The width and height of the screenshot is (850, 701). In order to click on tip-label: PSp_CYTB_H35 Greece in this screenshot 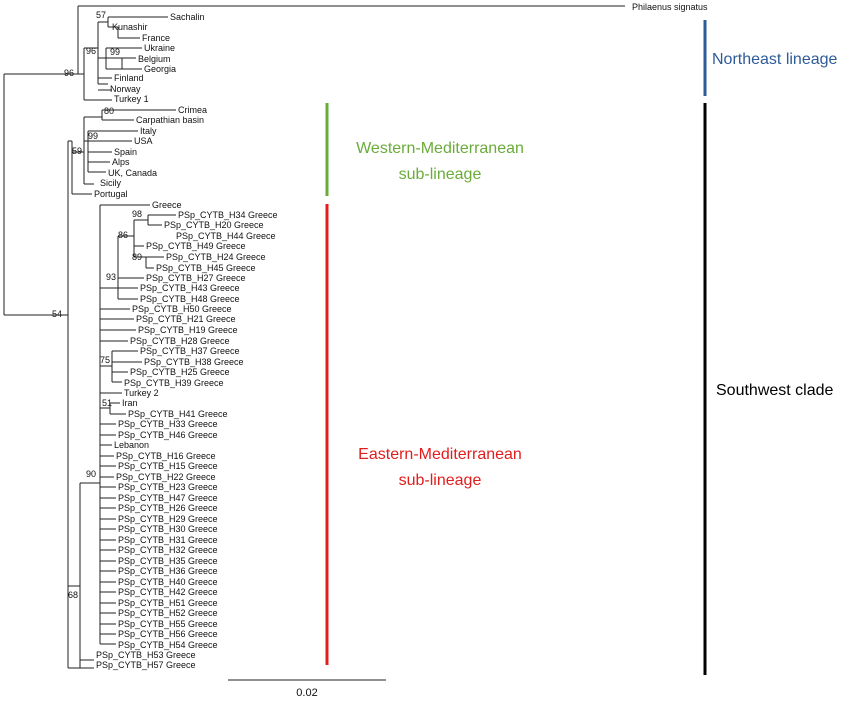, I will do `click(168, 561)`.